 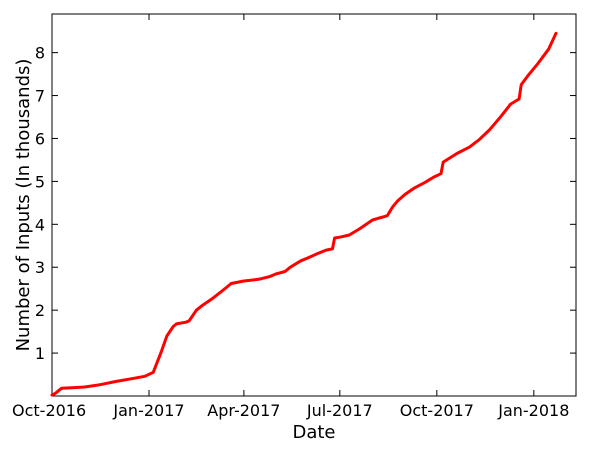 I want to click on y-tick-label: 4, so click(x=40, y=224).